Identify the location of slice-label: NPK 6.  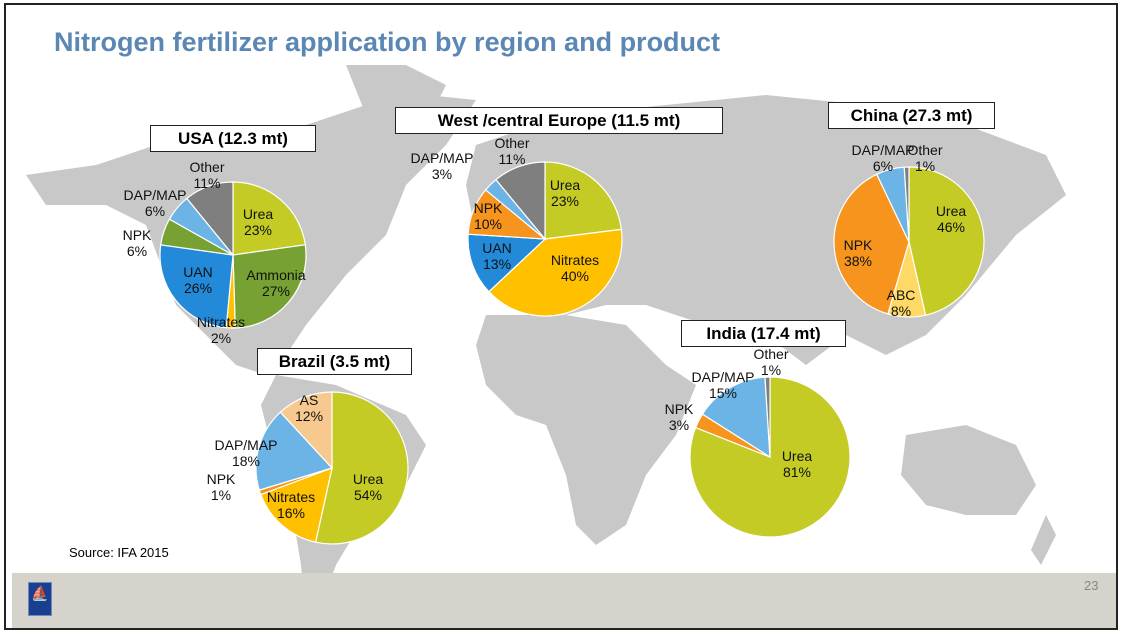
(137, 243).